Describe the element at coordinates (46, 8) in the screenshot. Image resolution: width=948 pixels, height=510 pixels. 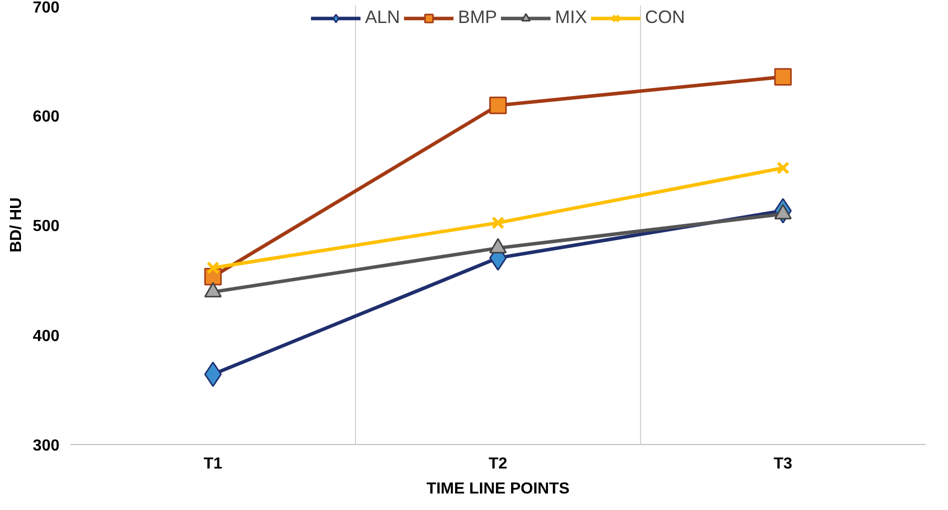
I see `y-tick-label: 700` at that location.